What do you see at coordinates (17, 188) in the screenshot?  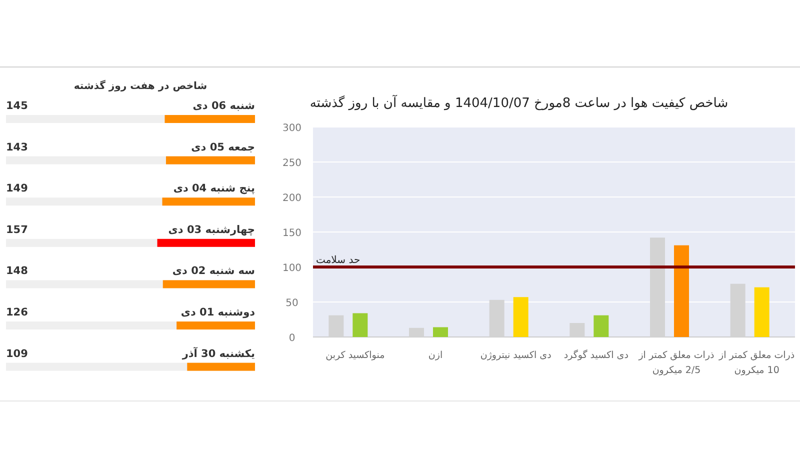 I see `data-label: 149` at bounding box center [17, 188].